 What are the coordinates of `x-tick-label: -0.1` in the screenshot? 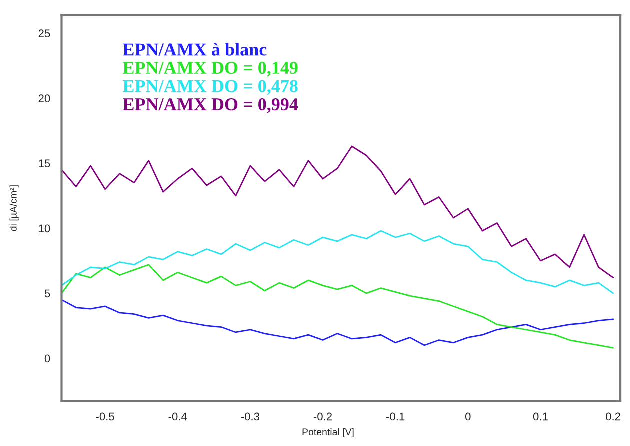 It's located at (395, 416).